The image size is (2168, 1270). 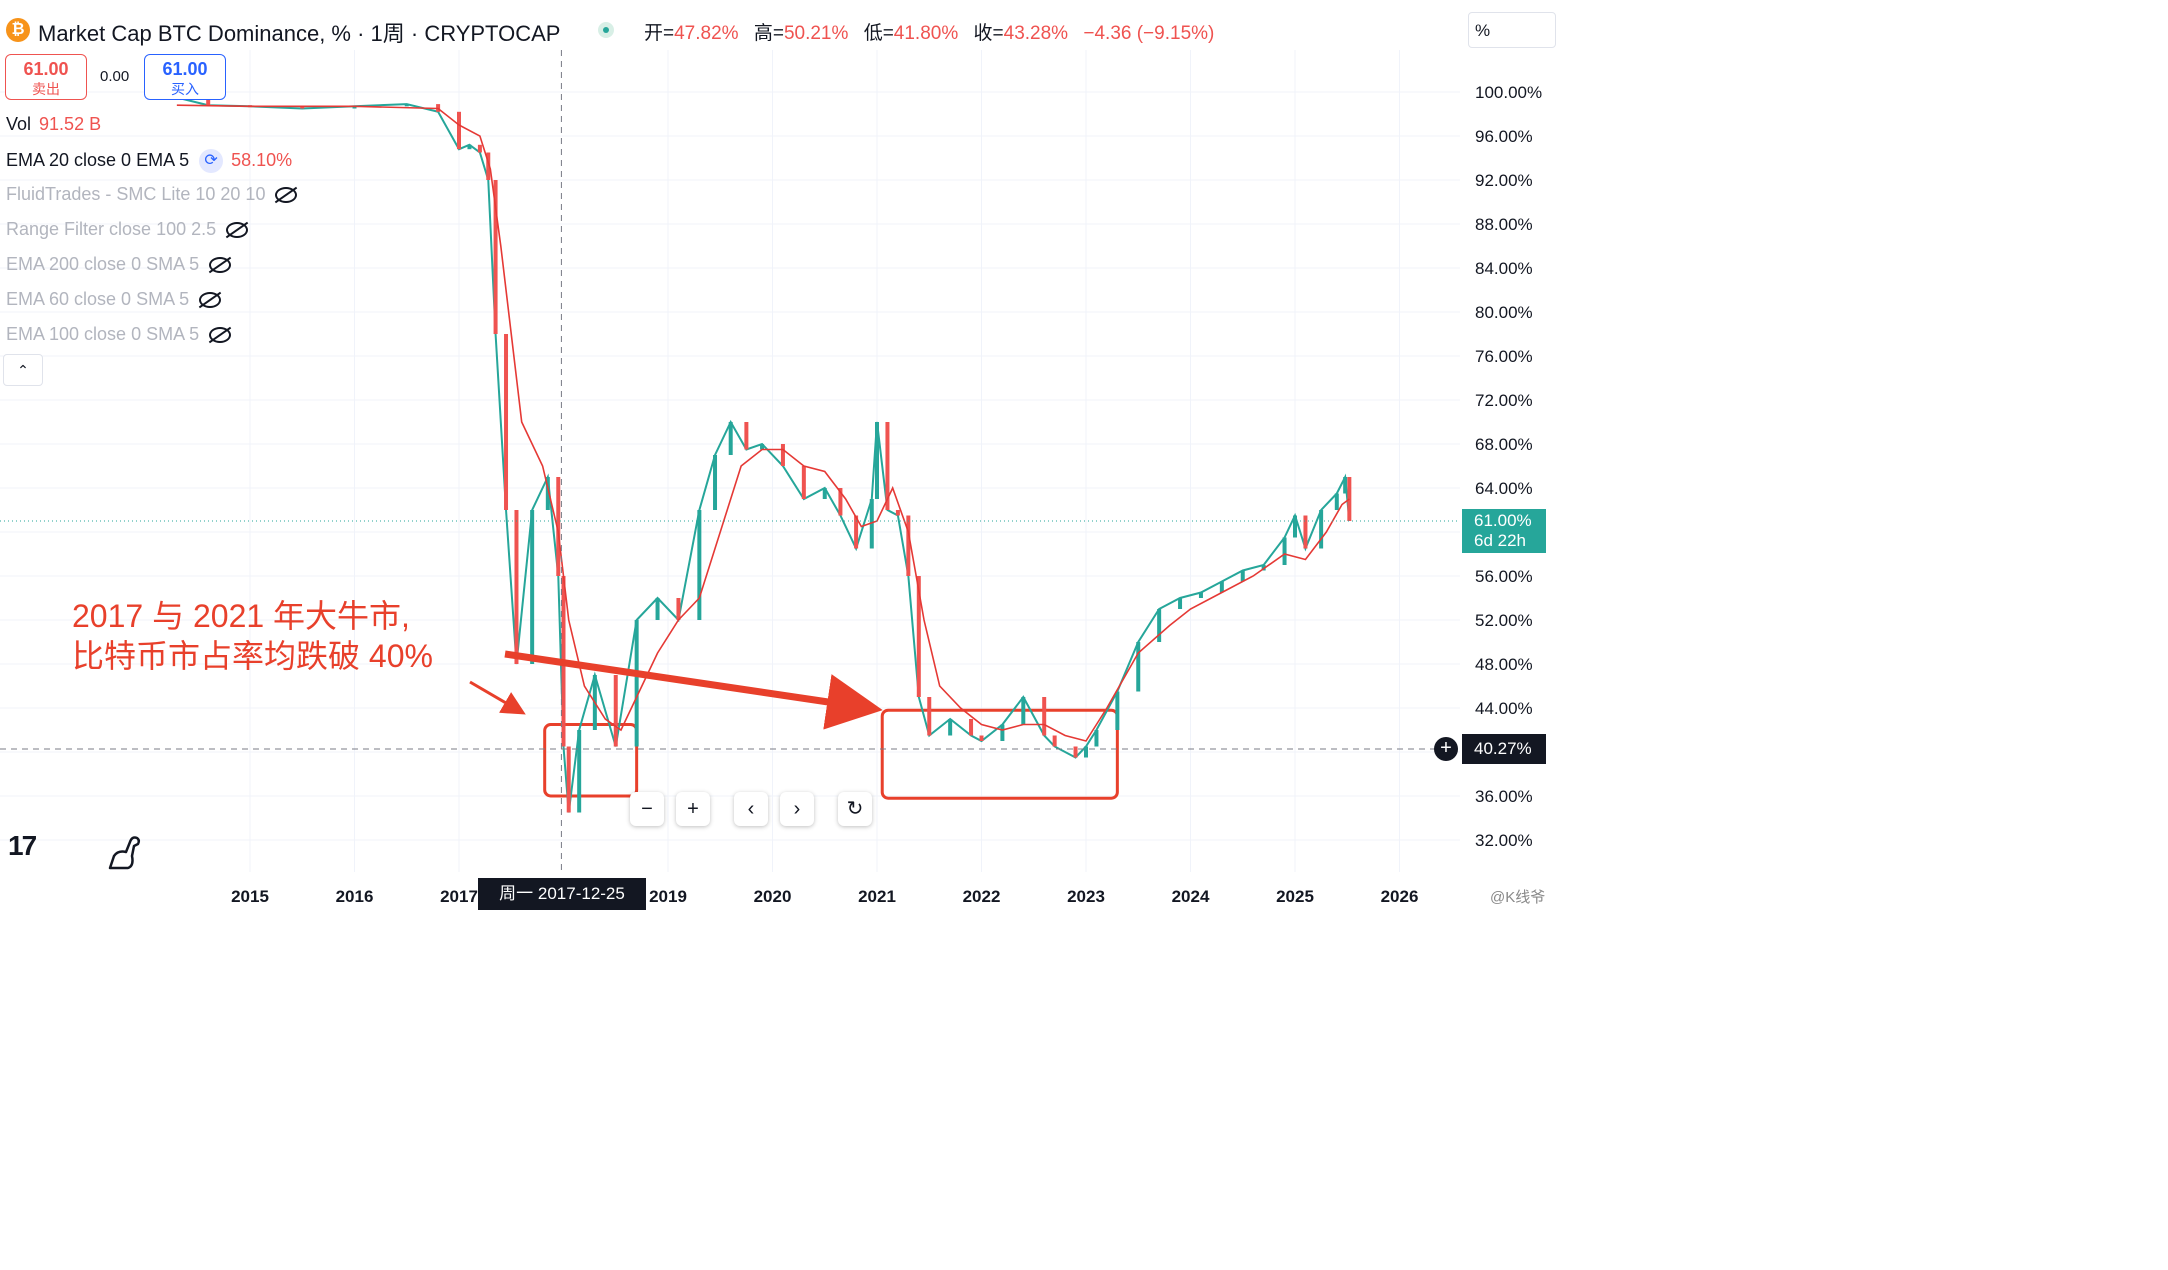 I want to click on last-price-value: 61.00%, so click(x=1503, y=520).